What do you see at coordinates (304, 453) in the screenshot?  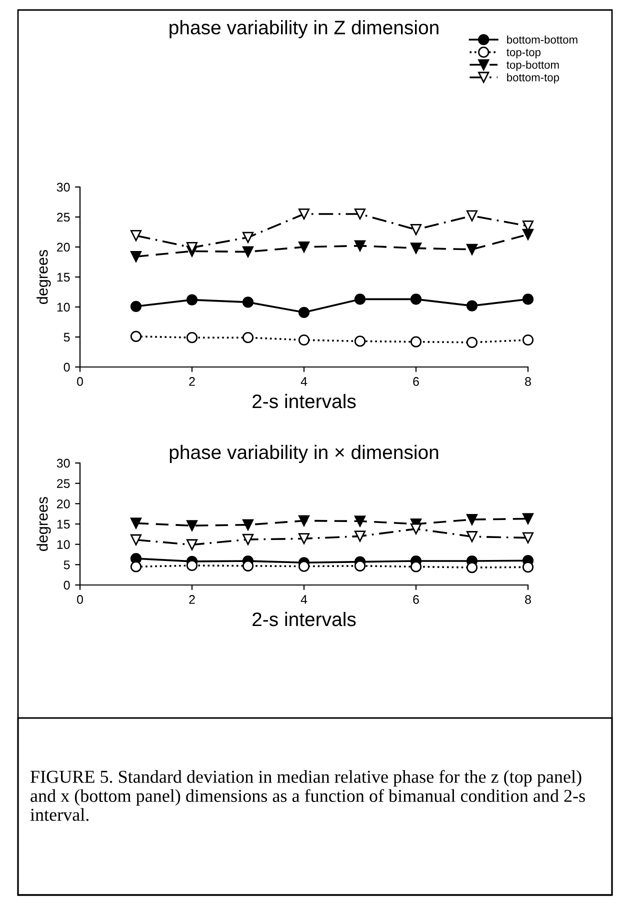 I see `chart-title: phase variability in × dimension` at bounding box center [304, 453].